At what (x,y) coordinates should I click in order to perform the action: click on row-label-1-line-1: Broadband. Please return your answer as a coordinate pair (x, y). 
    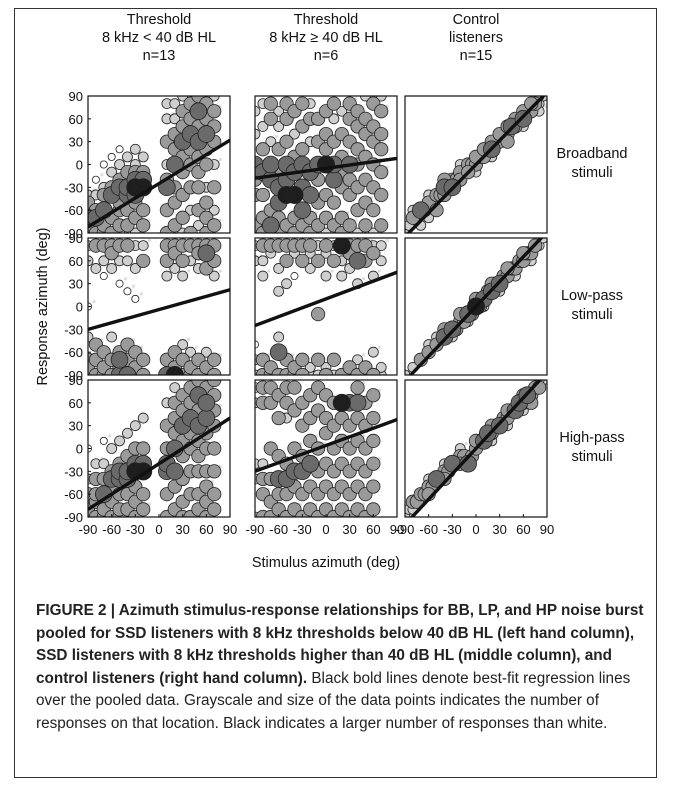
    Looking at the image, I should click on (592, 154).